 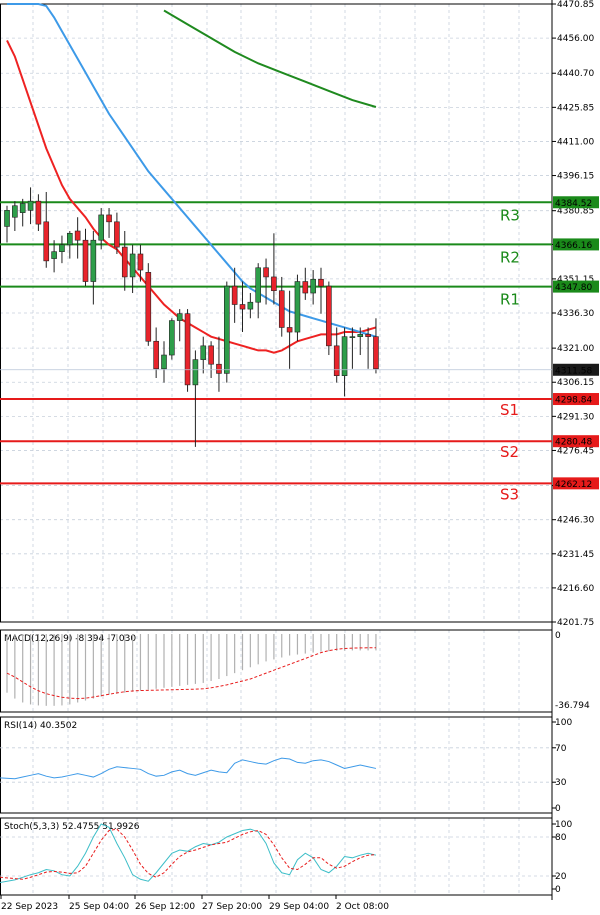 What do you see at coordinates (558, 809) in the screenshot?
I see `rsi-tick-label: 0` at bounding box center [558, 809].